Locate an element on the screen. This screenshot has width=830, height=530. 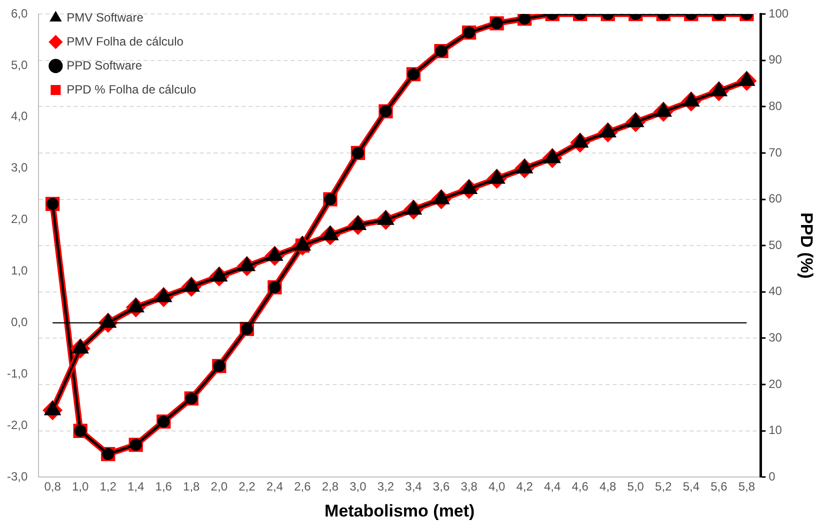
x-tick-label: 1,8 is located at coordinates (191, 487).